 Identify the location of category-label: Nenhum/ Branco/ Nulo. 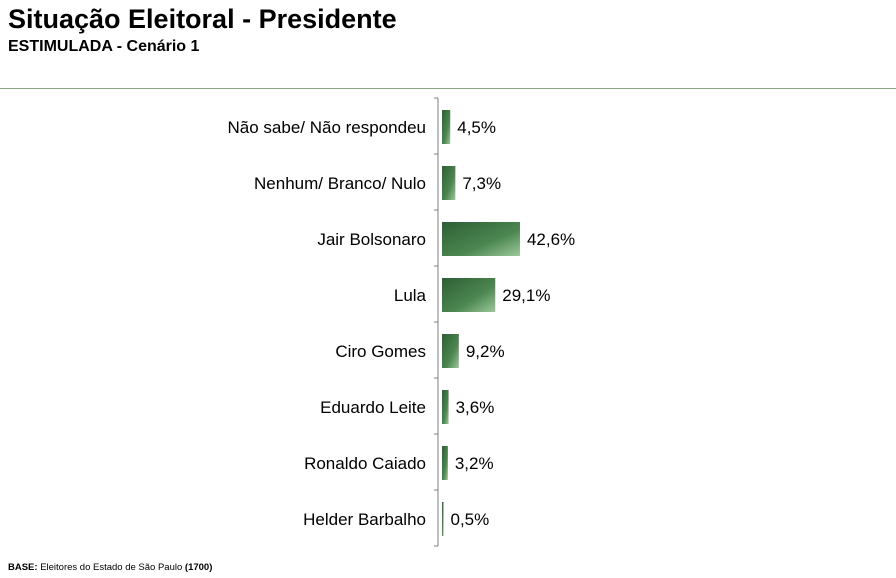
(340, 183).